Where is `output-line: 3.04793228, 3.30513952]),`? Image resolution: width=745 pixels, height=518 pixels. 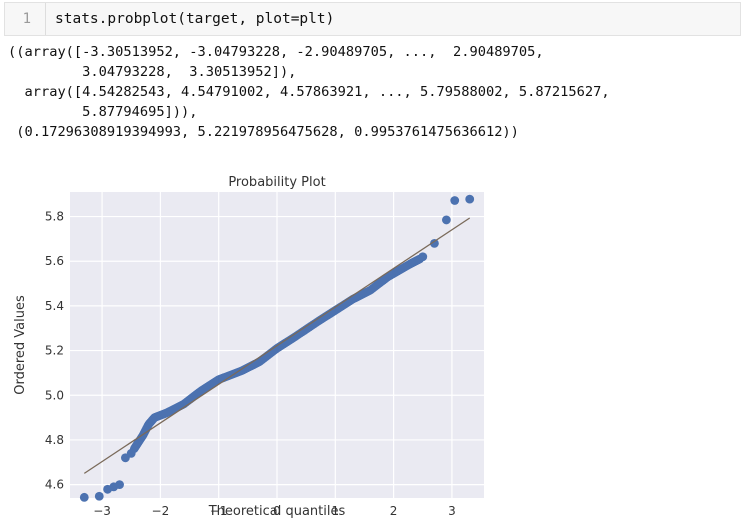
output-line: 3.04793228, 3.30513952]), is located at coordinates (152, 72).